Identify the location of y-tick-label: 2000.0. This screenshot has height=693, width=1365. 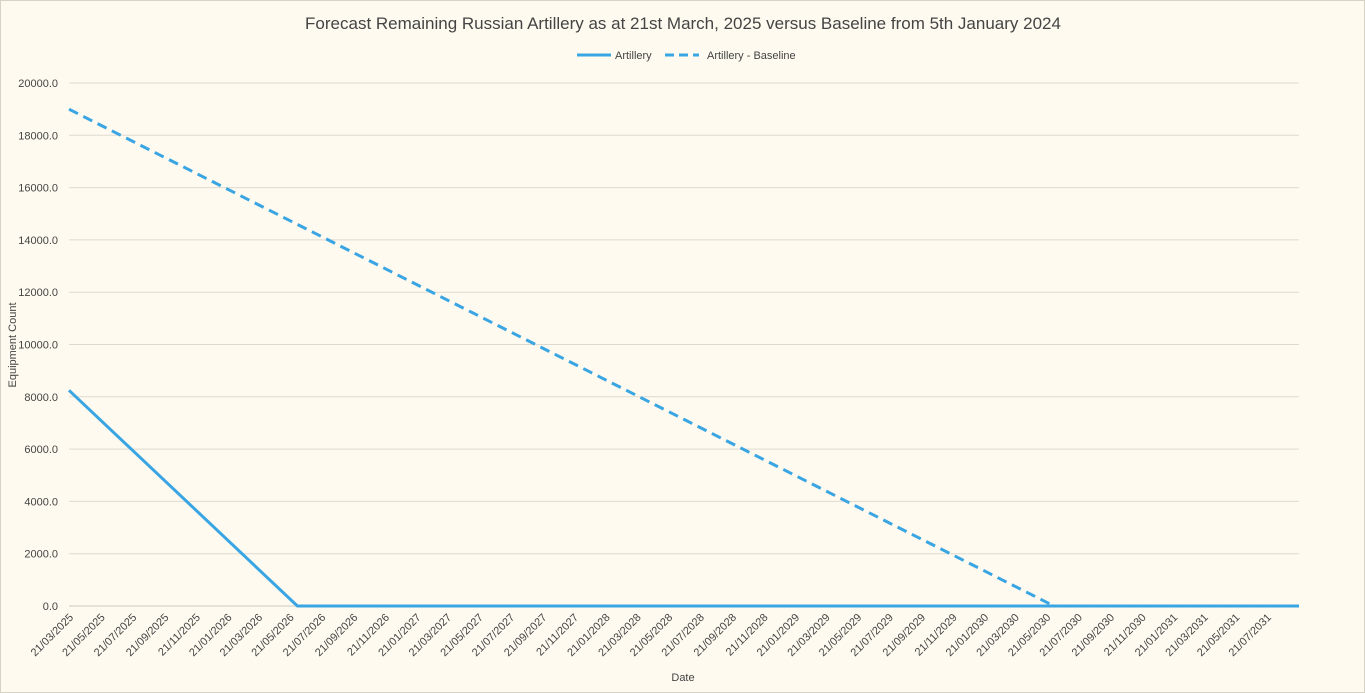
(41, 555).